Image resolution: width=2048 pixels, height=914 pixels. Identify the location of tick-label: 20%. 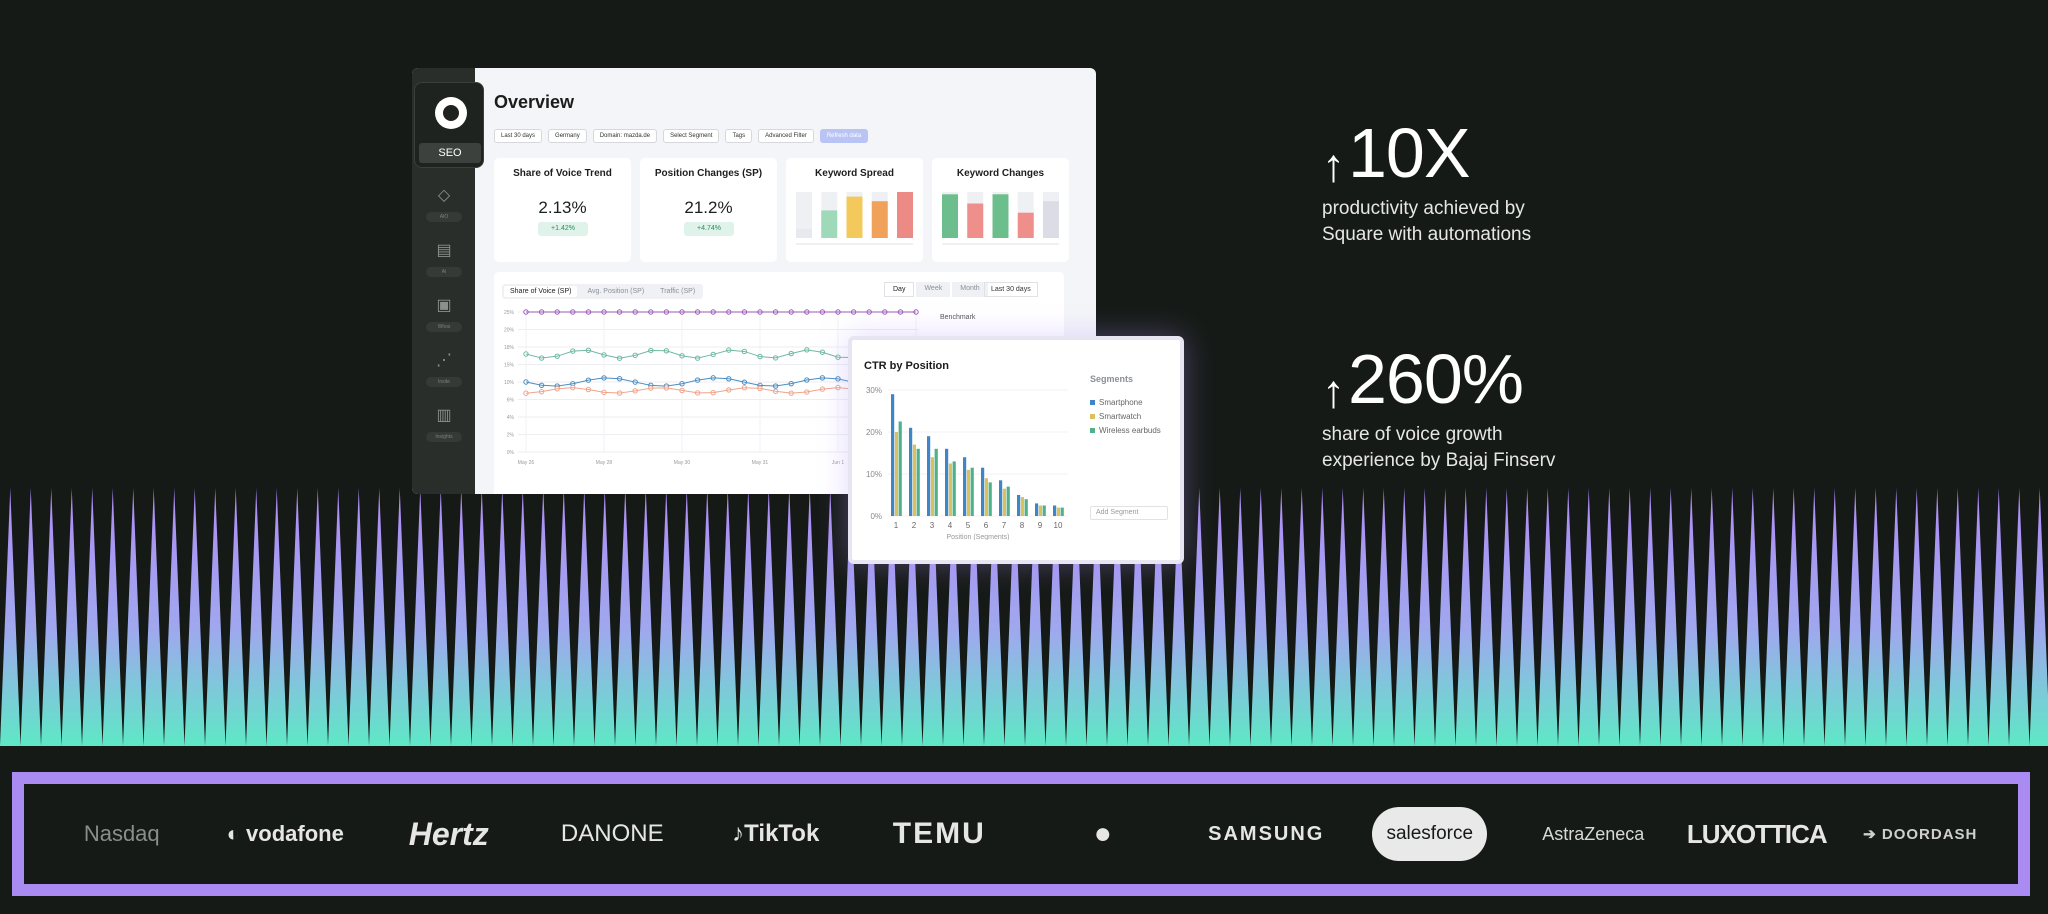
(509, 331).